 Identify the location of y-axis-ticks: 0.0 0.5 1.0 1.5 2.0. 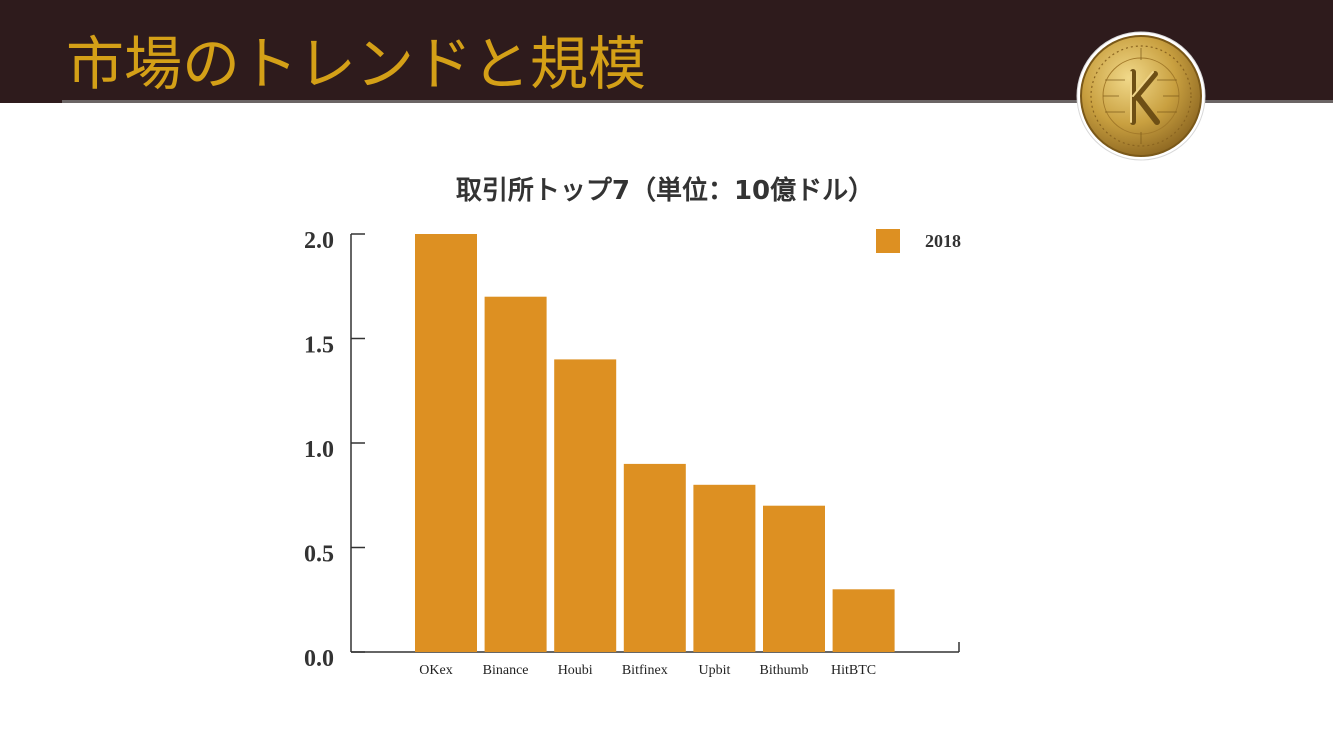
(334, 450).